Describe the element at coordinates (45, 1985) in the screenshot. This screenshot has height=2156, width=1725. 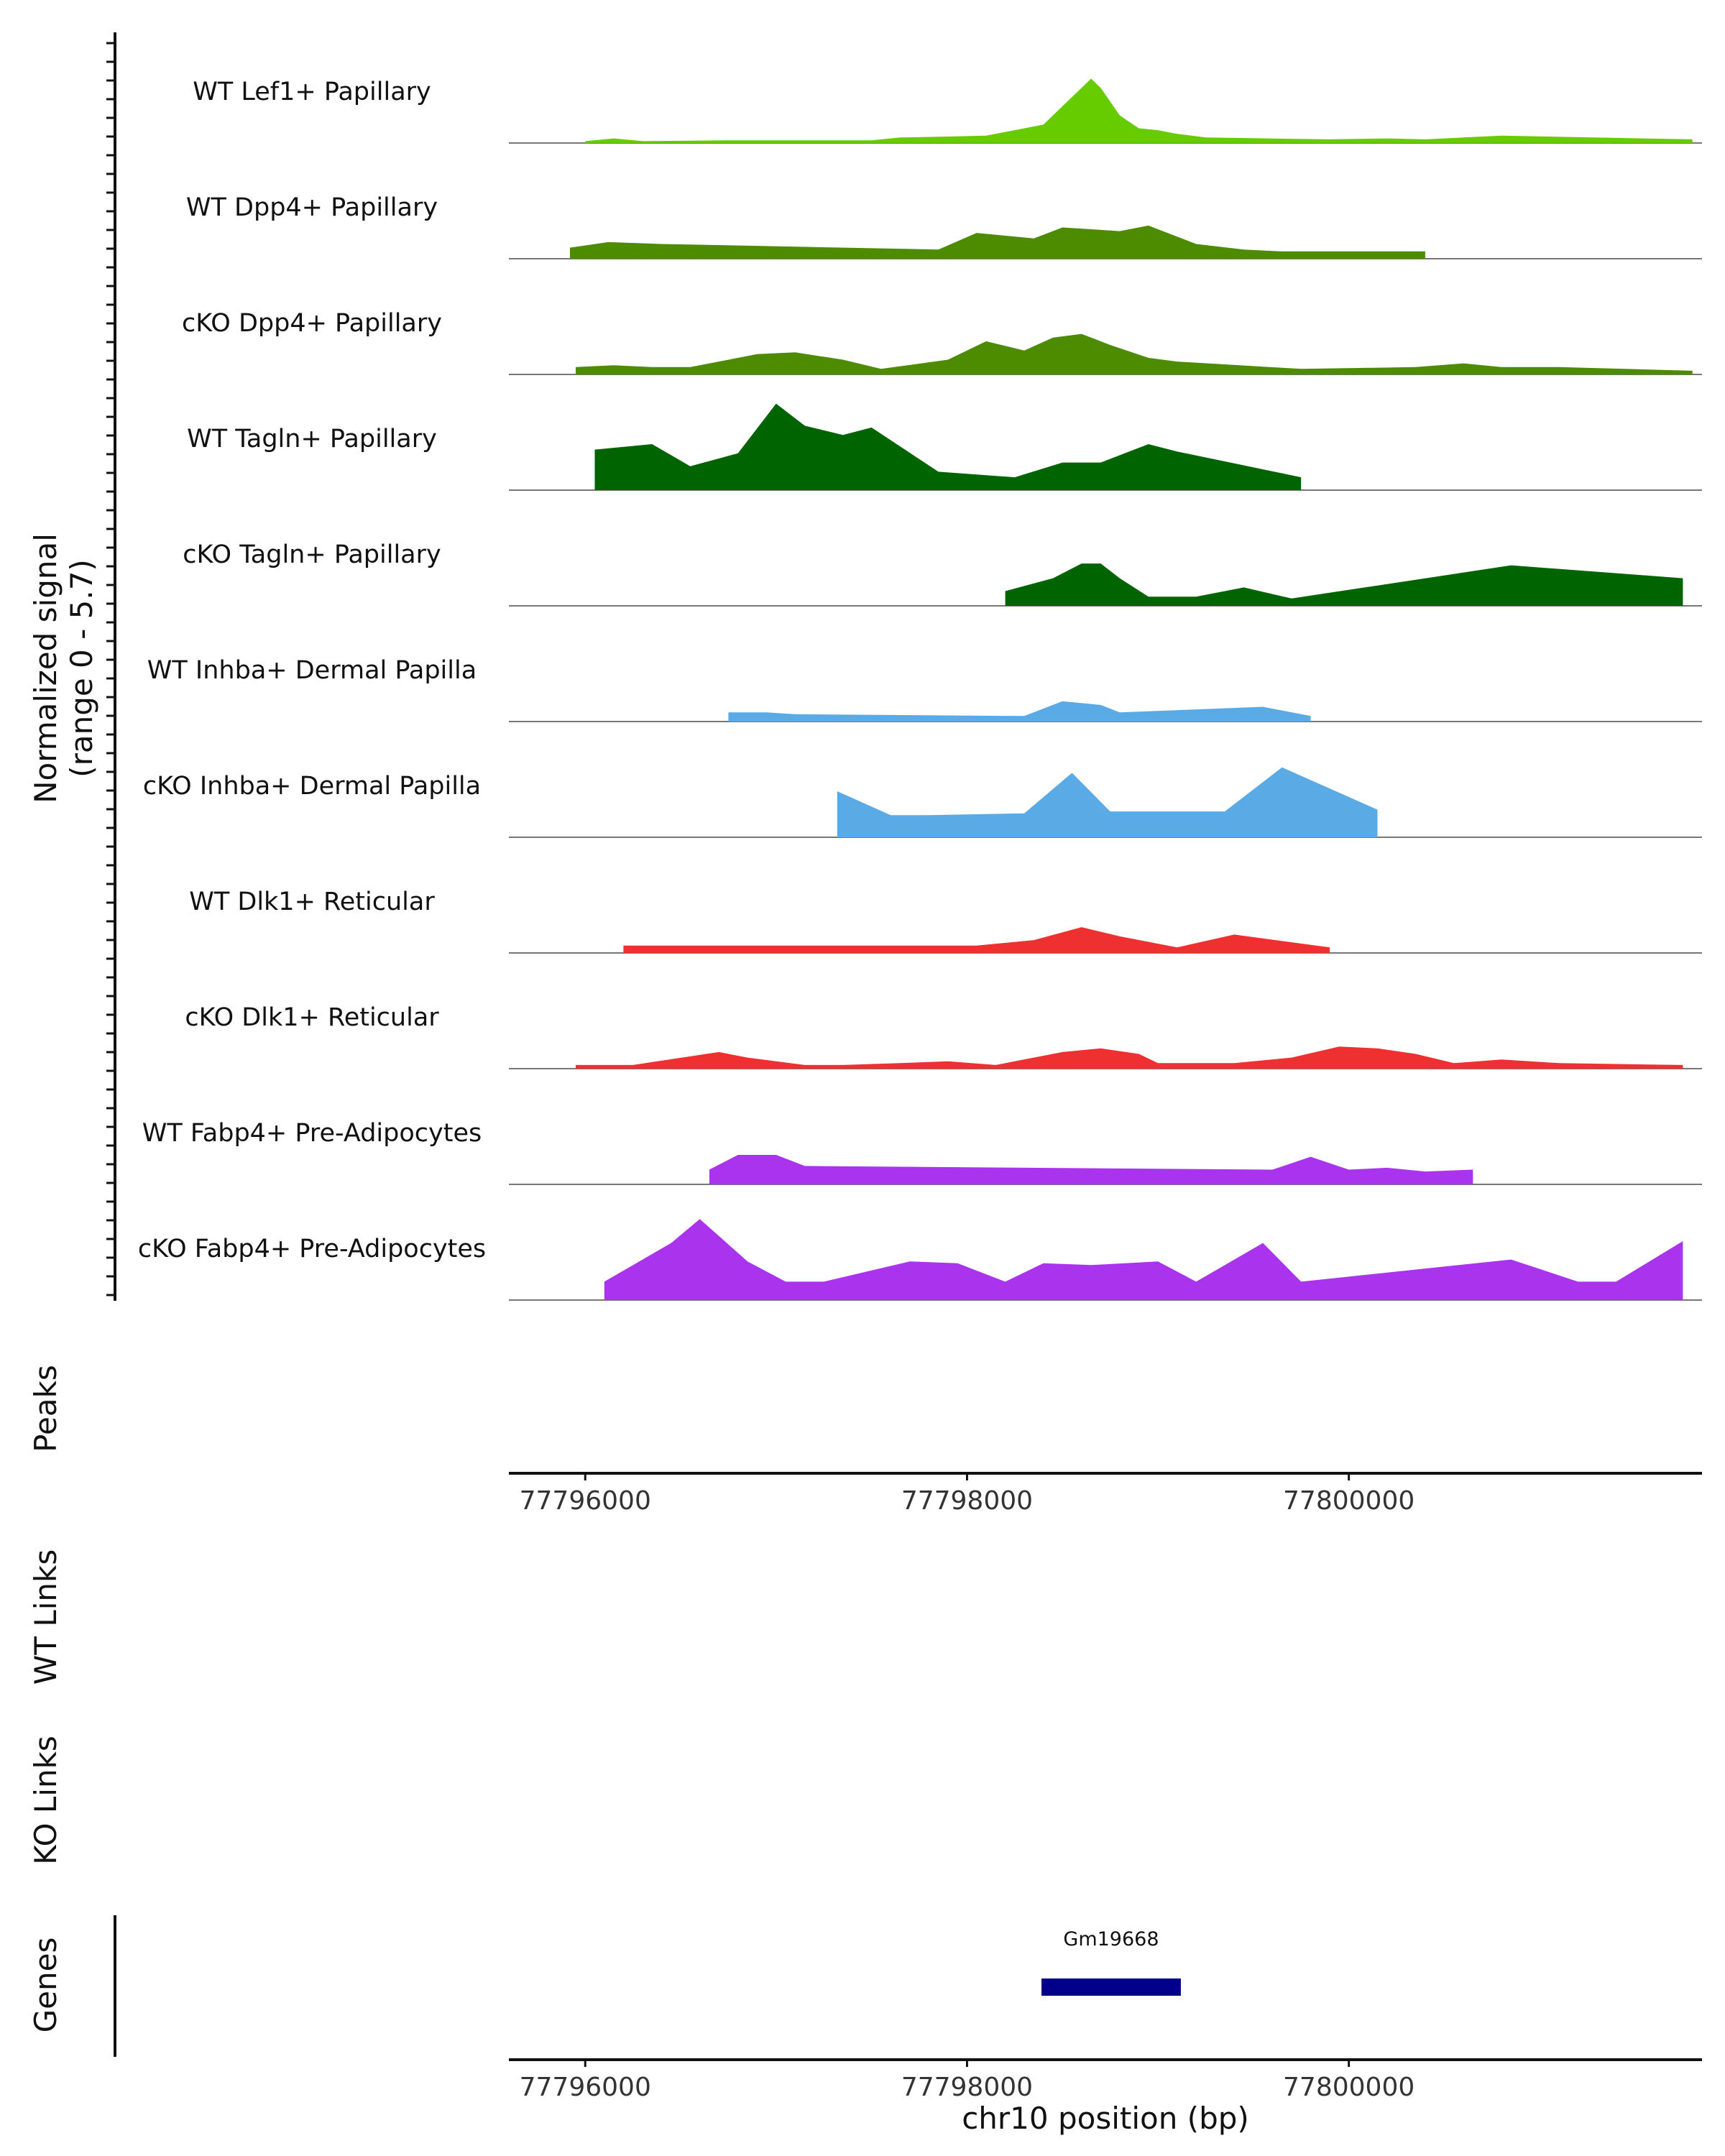
I see `genes-panel-label: Genes` at that location.